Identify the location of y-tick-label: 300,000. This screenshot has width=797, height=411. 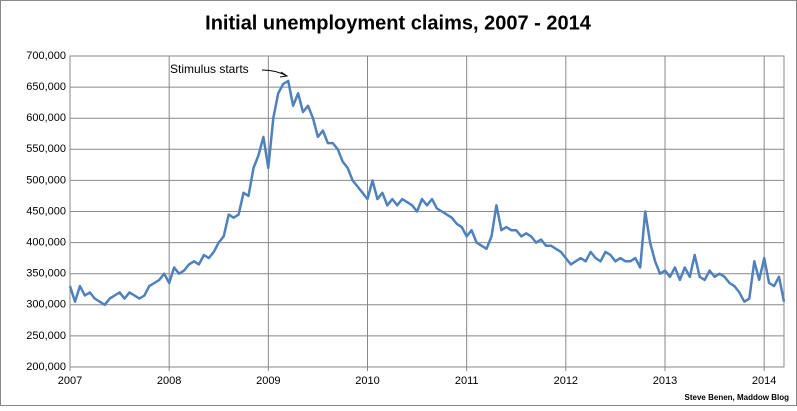
(46, 305).